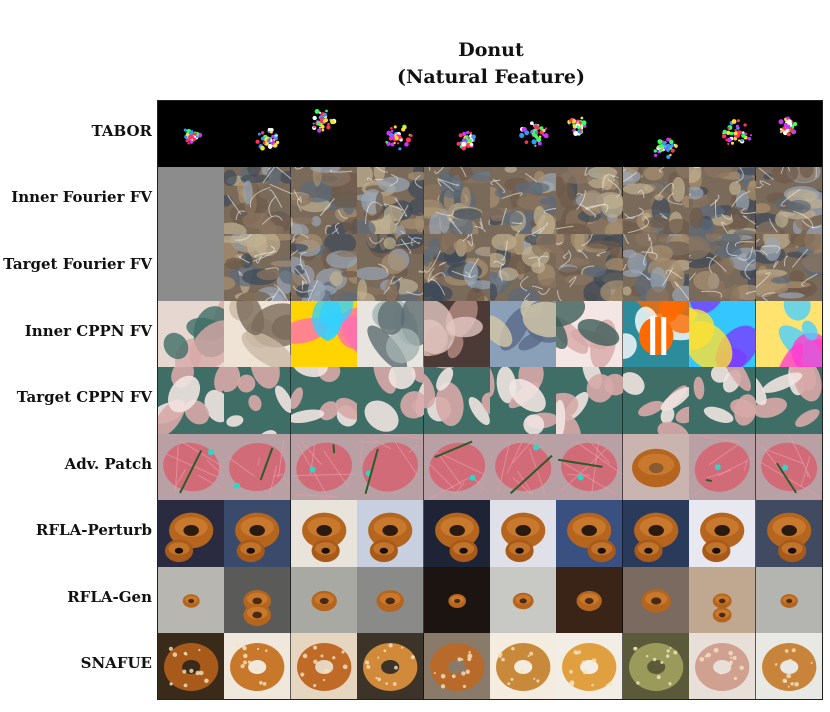 This screenshot has height=712, width=830. What do you see at coordinates (109, 597) in the screenshot?
I see `row-label-rfla-gen: RFLA-Gen` at bounding box center [109, 597].